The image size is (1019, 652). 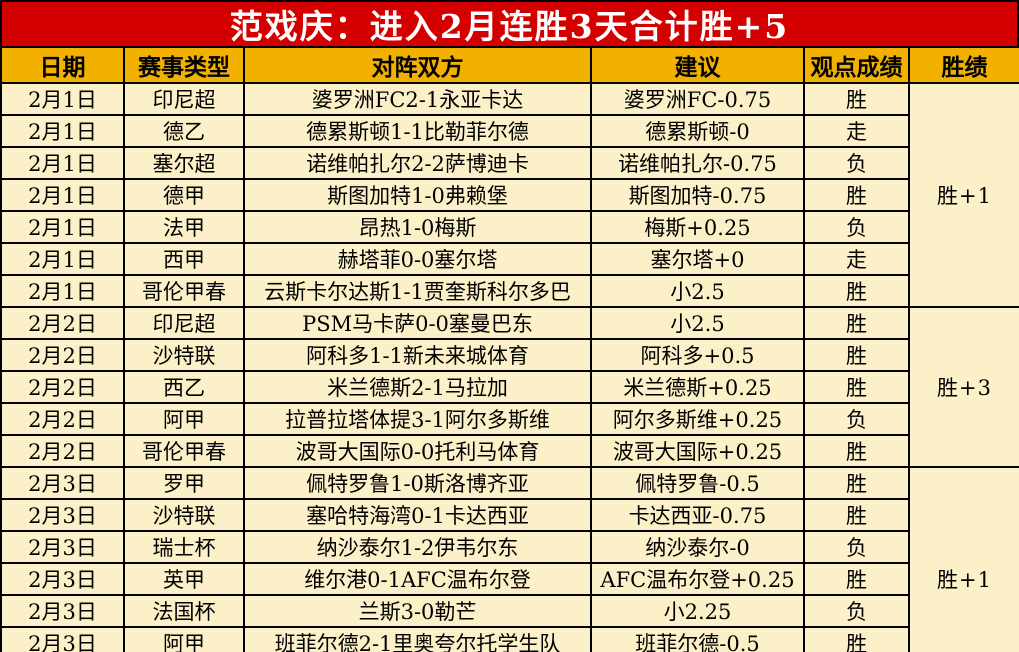 What do you see at coordinates (184, 195) in the screenshot?
I see `league-cell: 德甲` at bounding box center [184, 195].